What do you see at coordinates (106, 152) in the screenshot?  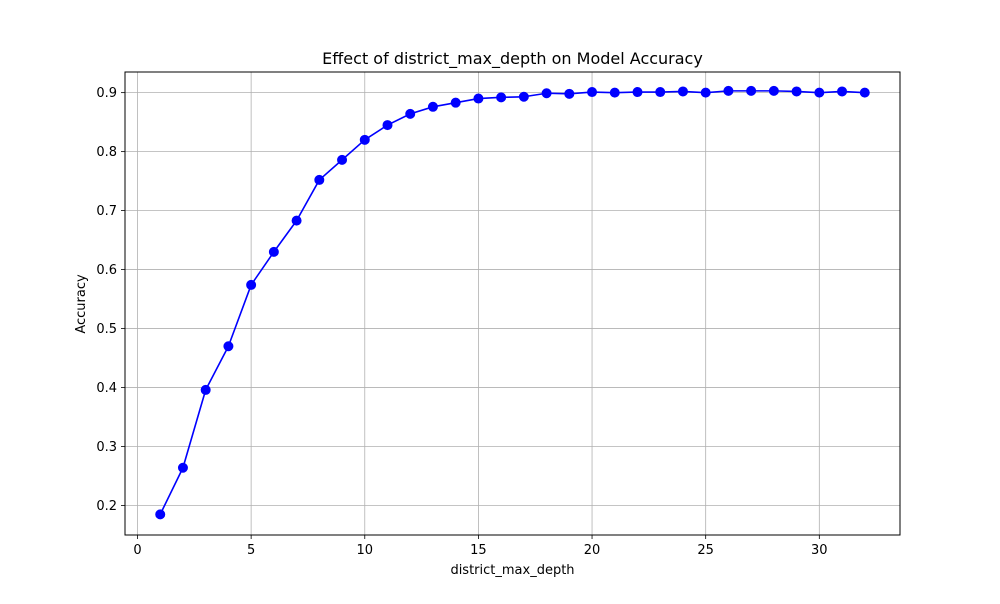 I see `y-tick-label: 0.8` at bounding box center [106, 152].